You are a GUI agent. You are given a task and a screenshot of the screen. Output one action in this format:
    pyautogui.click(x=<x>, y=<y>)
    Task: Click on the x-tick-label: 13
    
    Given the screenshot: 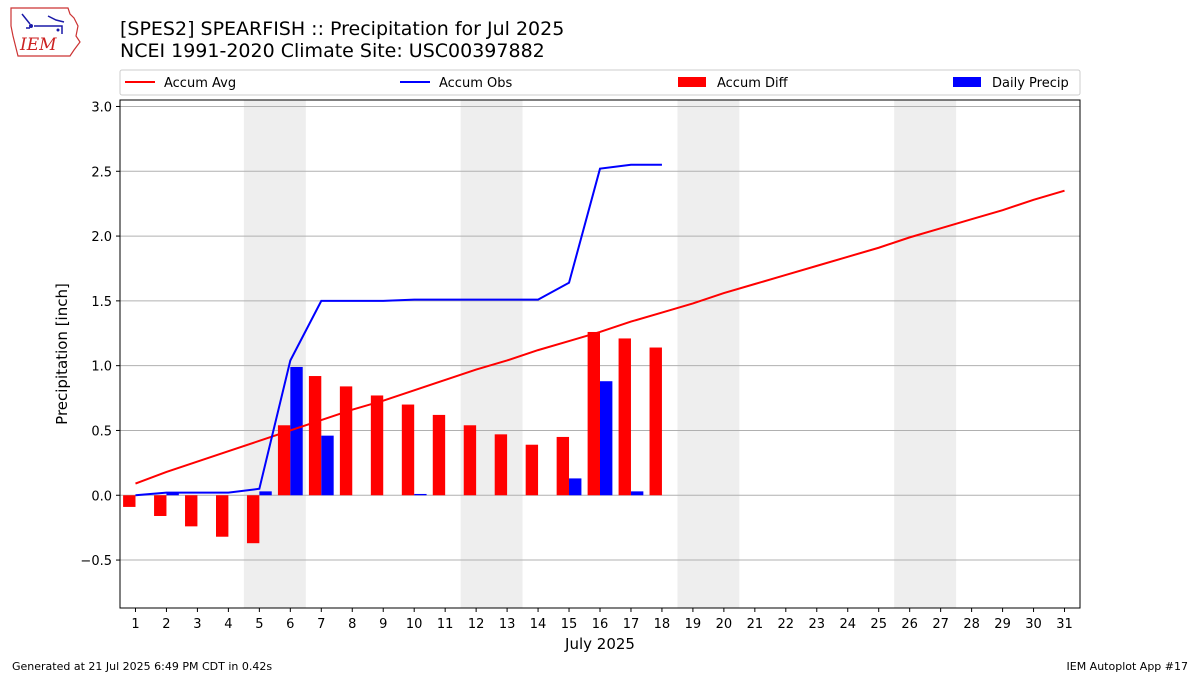 What is the action you would take?
    pyautogui.click(x=507, y=624)
    